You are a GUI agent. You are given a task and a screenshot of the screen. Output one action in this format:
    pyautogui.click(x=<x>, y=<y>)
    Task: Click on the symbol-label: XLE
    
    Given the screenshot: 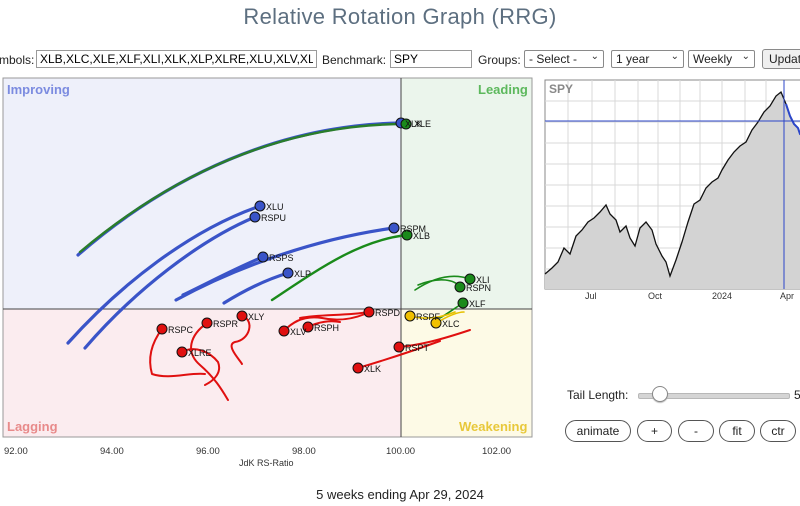 What is the action you would take?
    pyautogui.click(x=422, y=124)
    